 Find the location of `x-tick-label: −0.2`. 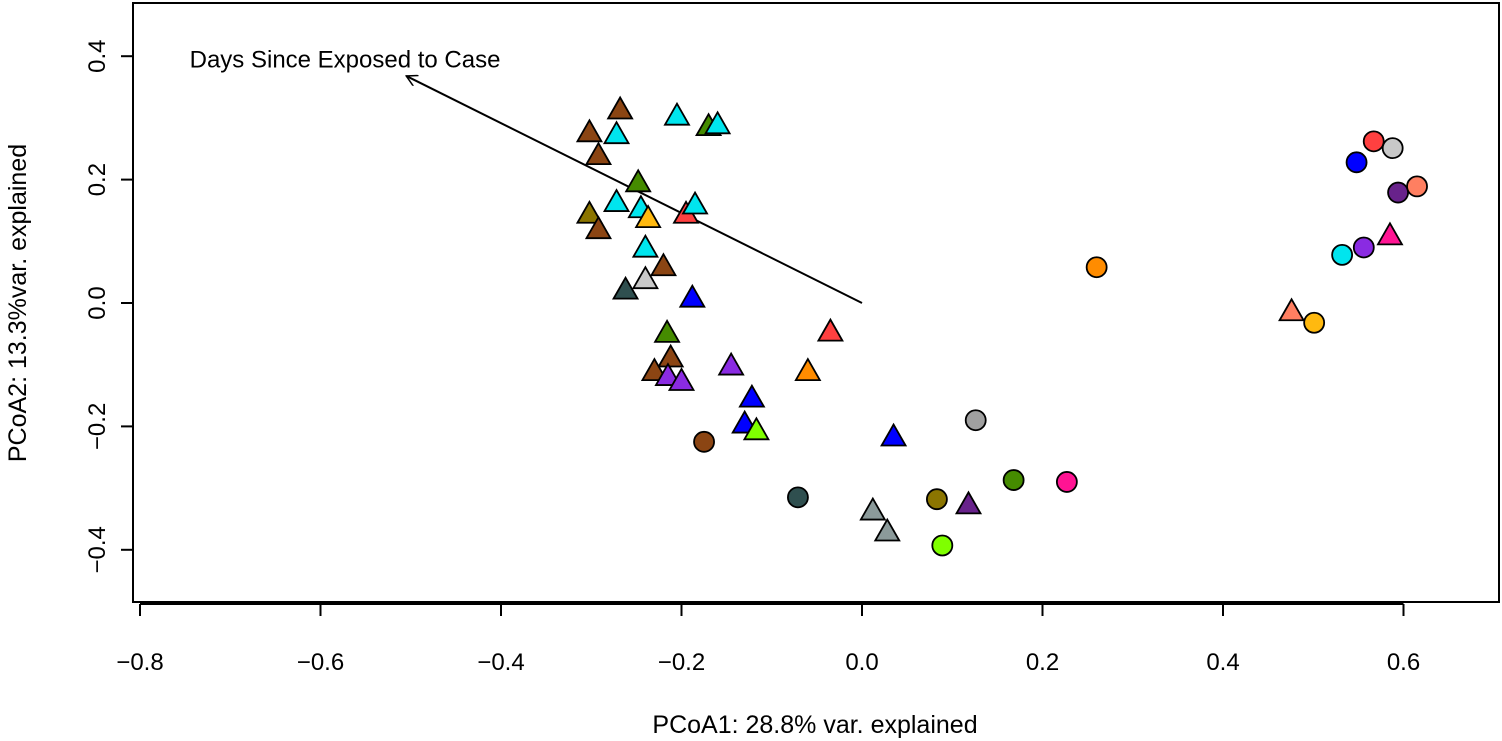

x-tick-label: −0.2 is located at coordinates (681, 662).